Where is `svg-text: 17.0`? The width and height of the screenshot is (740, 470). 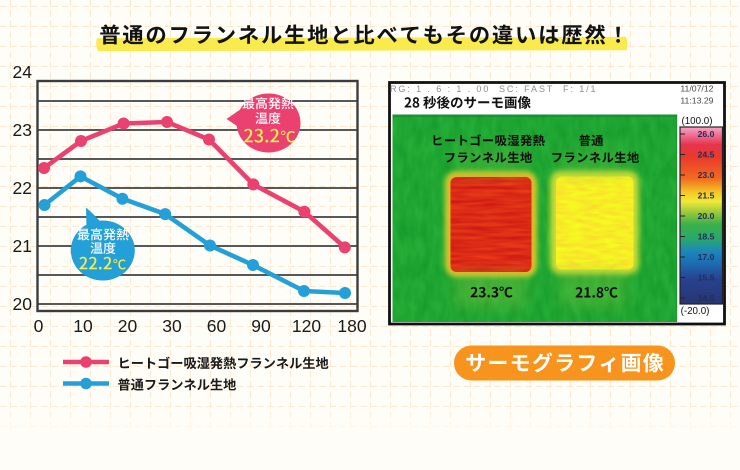 svg-text: 17.0 is located at coordinates (706, 257).